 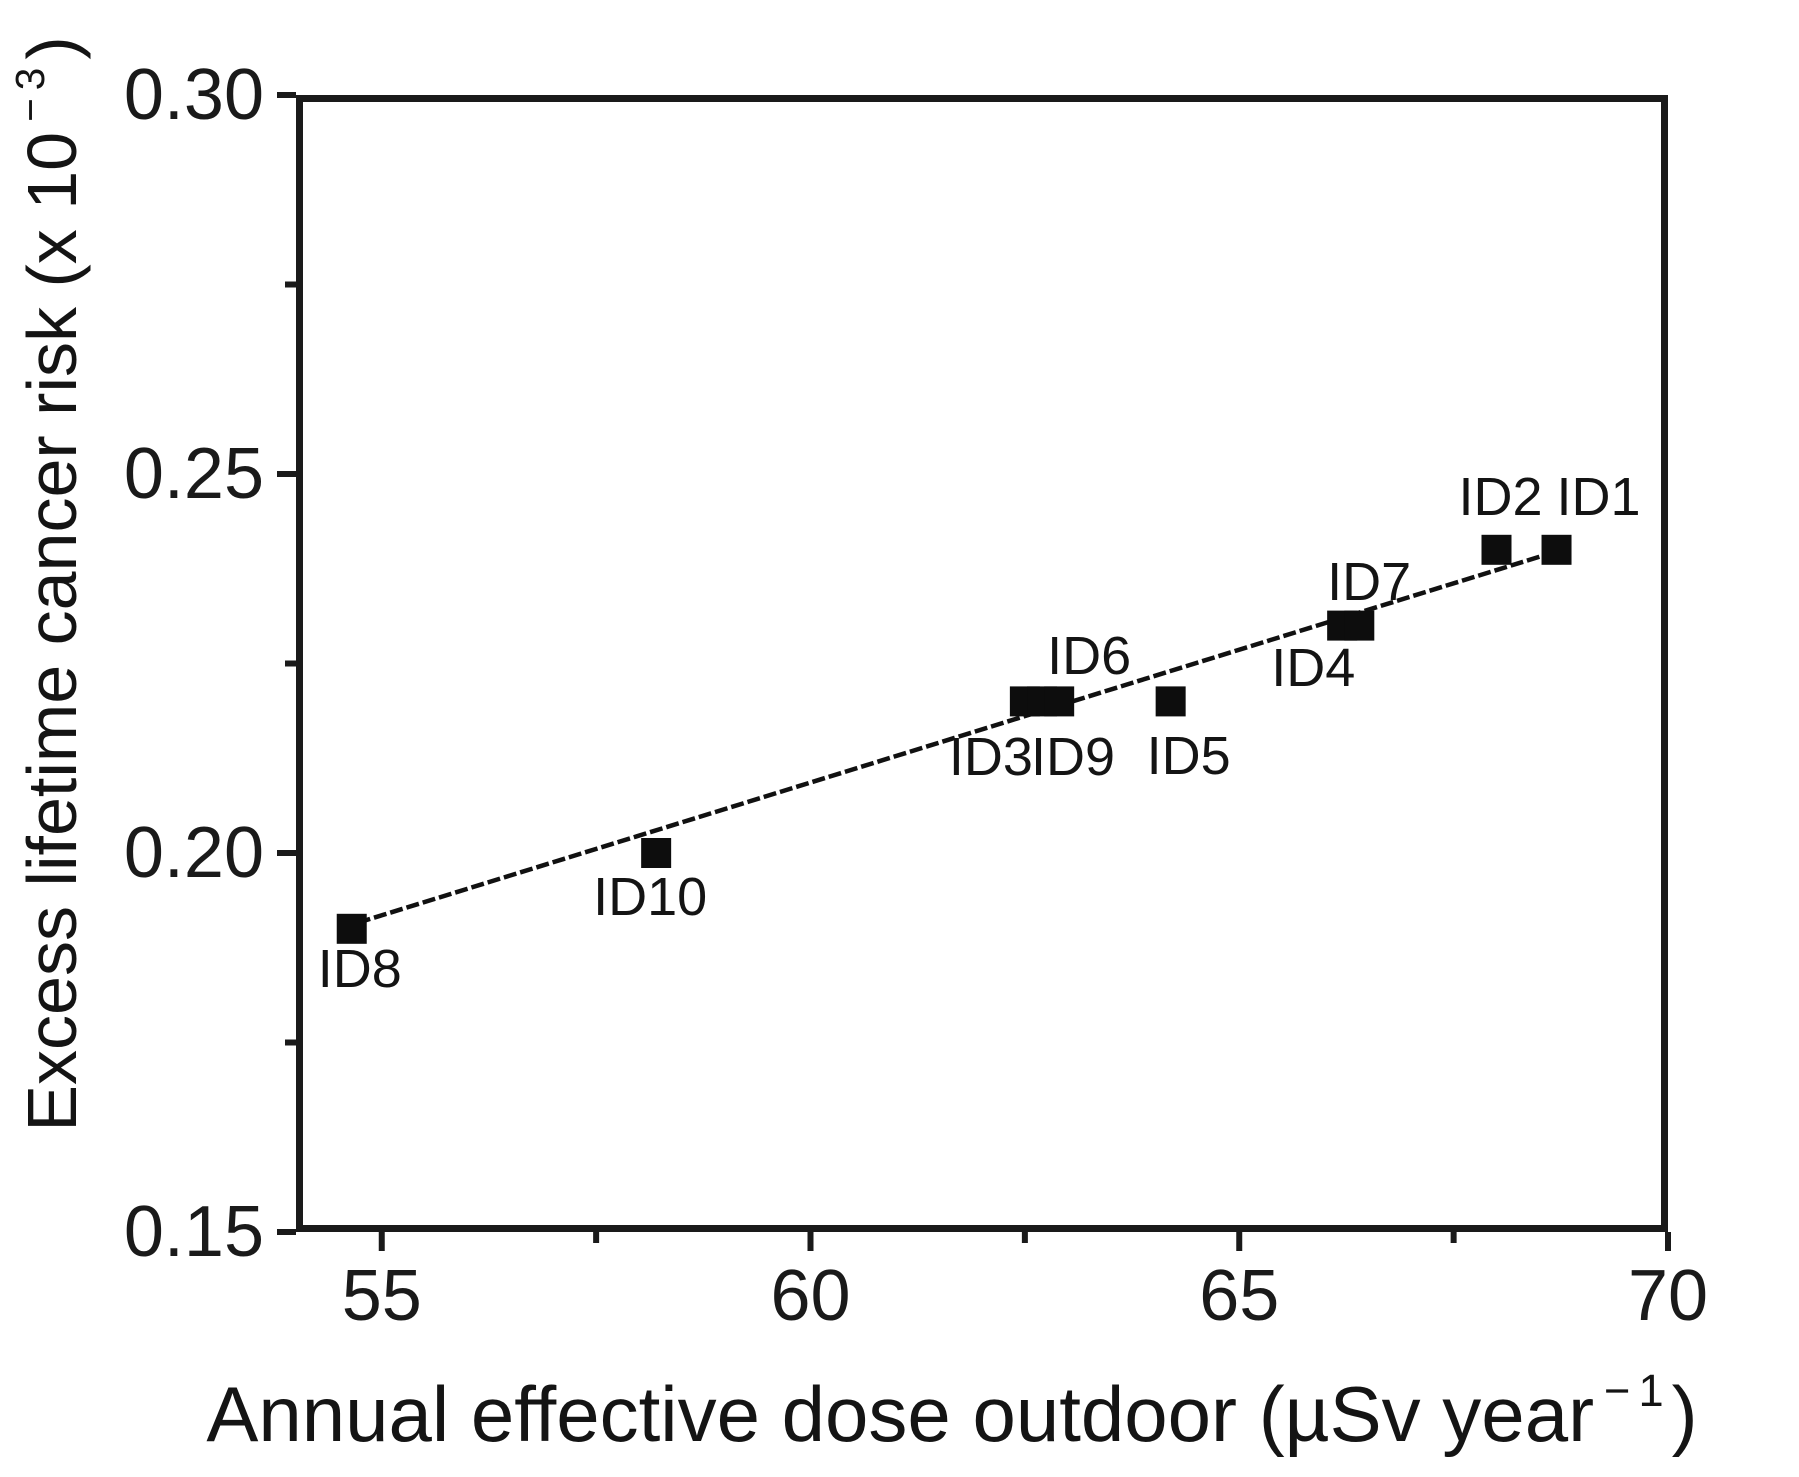 What do you see at coordinates (193, 474) in the screenshot?
I see `y-tick-label-0.25: 0.25` at bounding box center [193, 474].